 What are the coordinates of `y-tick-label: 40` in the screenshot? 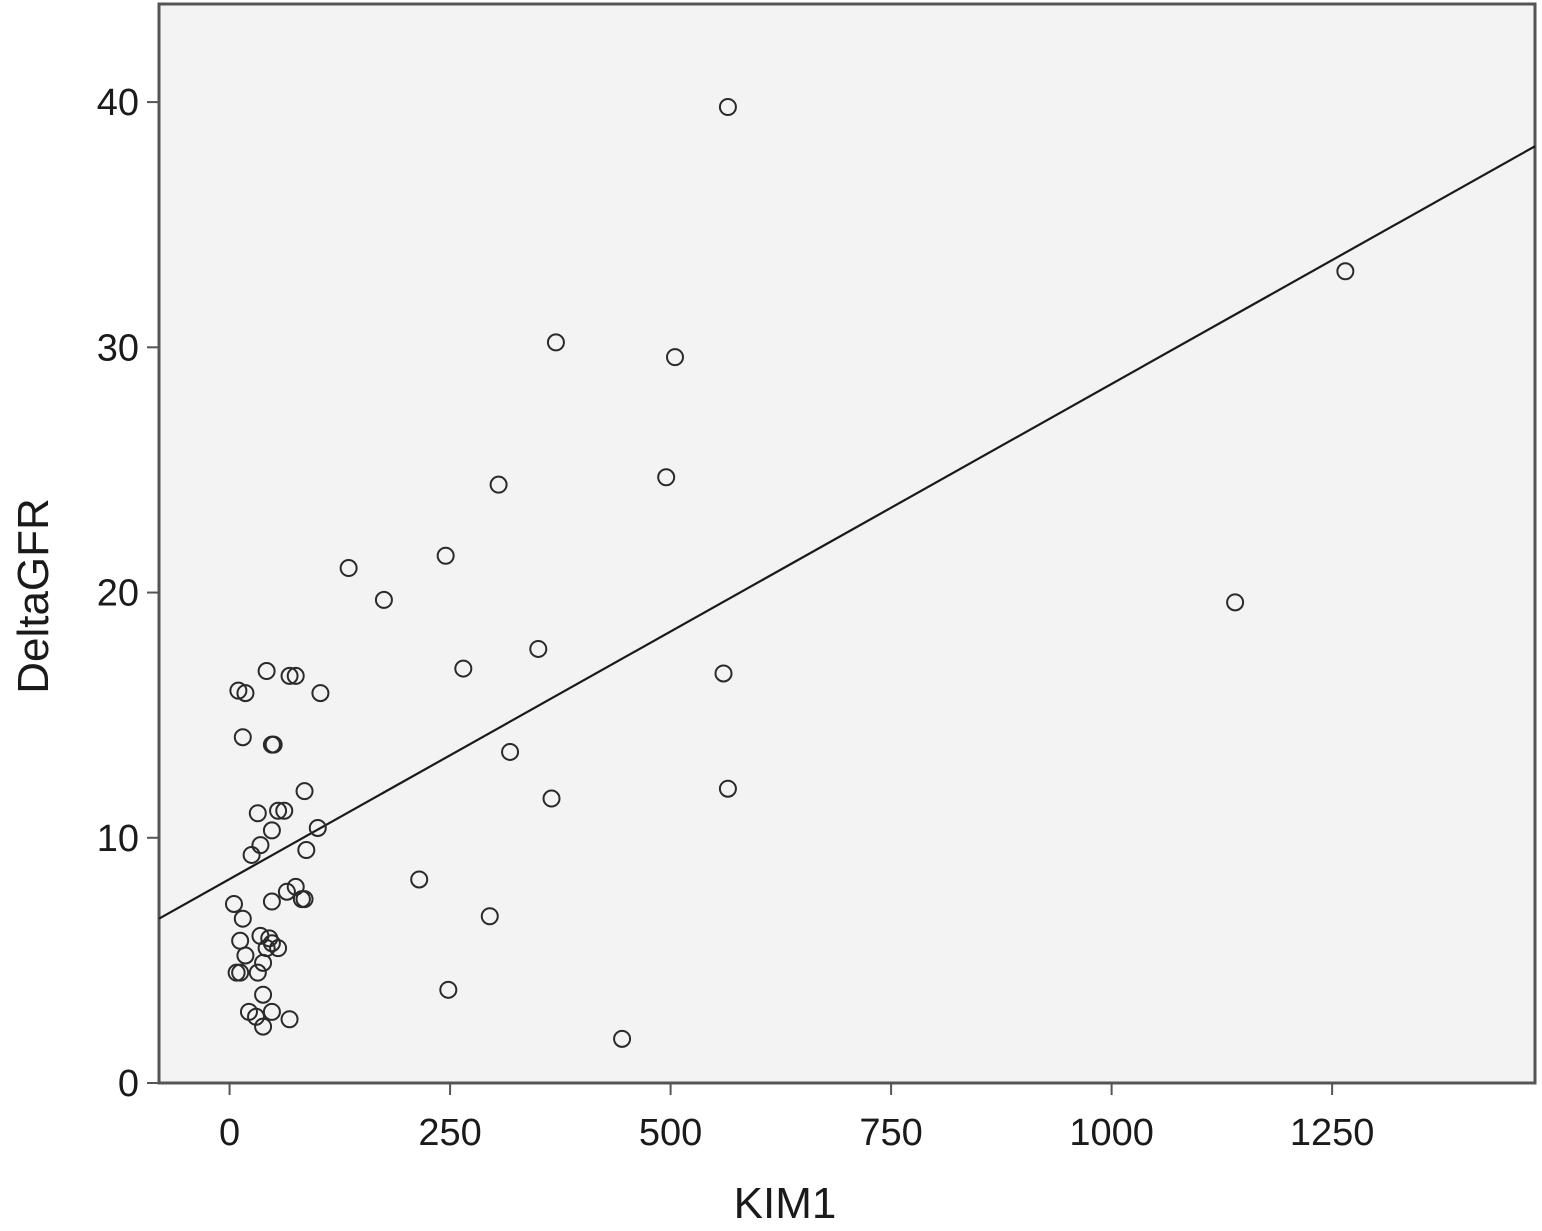 It's located at (118, 103).